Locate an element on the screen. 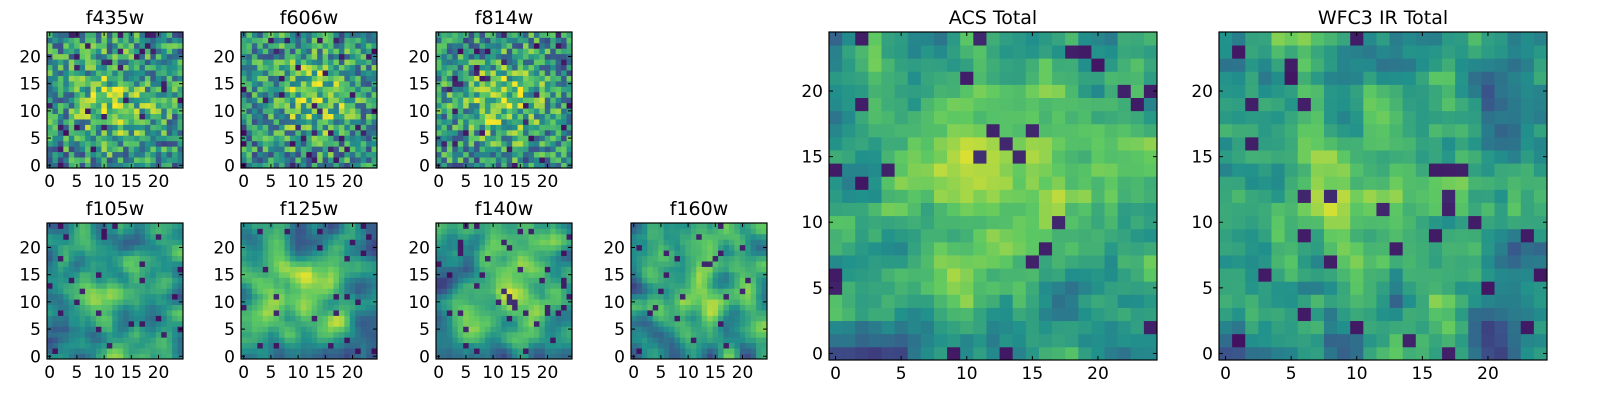 The height and width of the screenshot is (400, 1600). y-tick-label: 5 is located at coordinates (229, 330).